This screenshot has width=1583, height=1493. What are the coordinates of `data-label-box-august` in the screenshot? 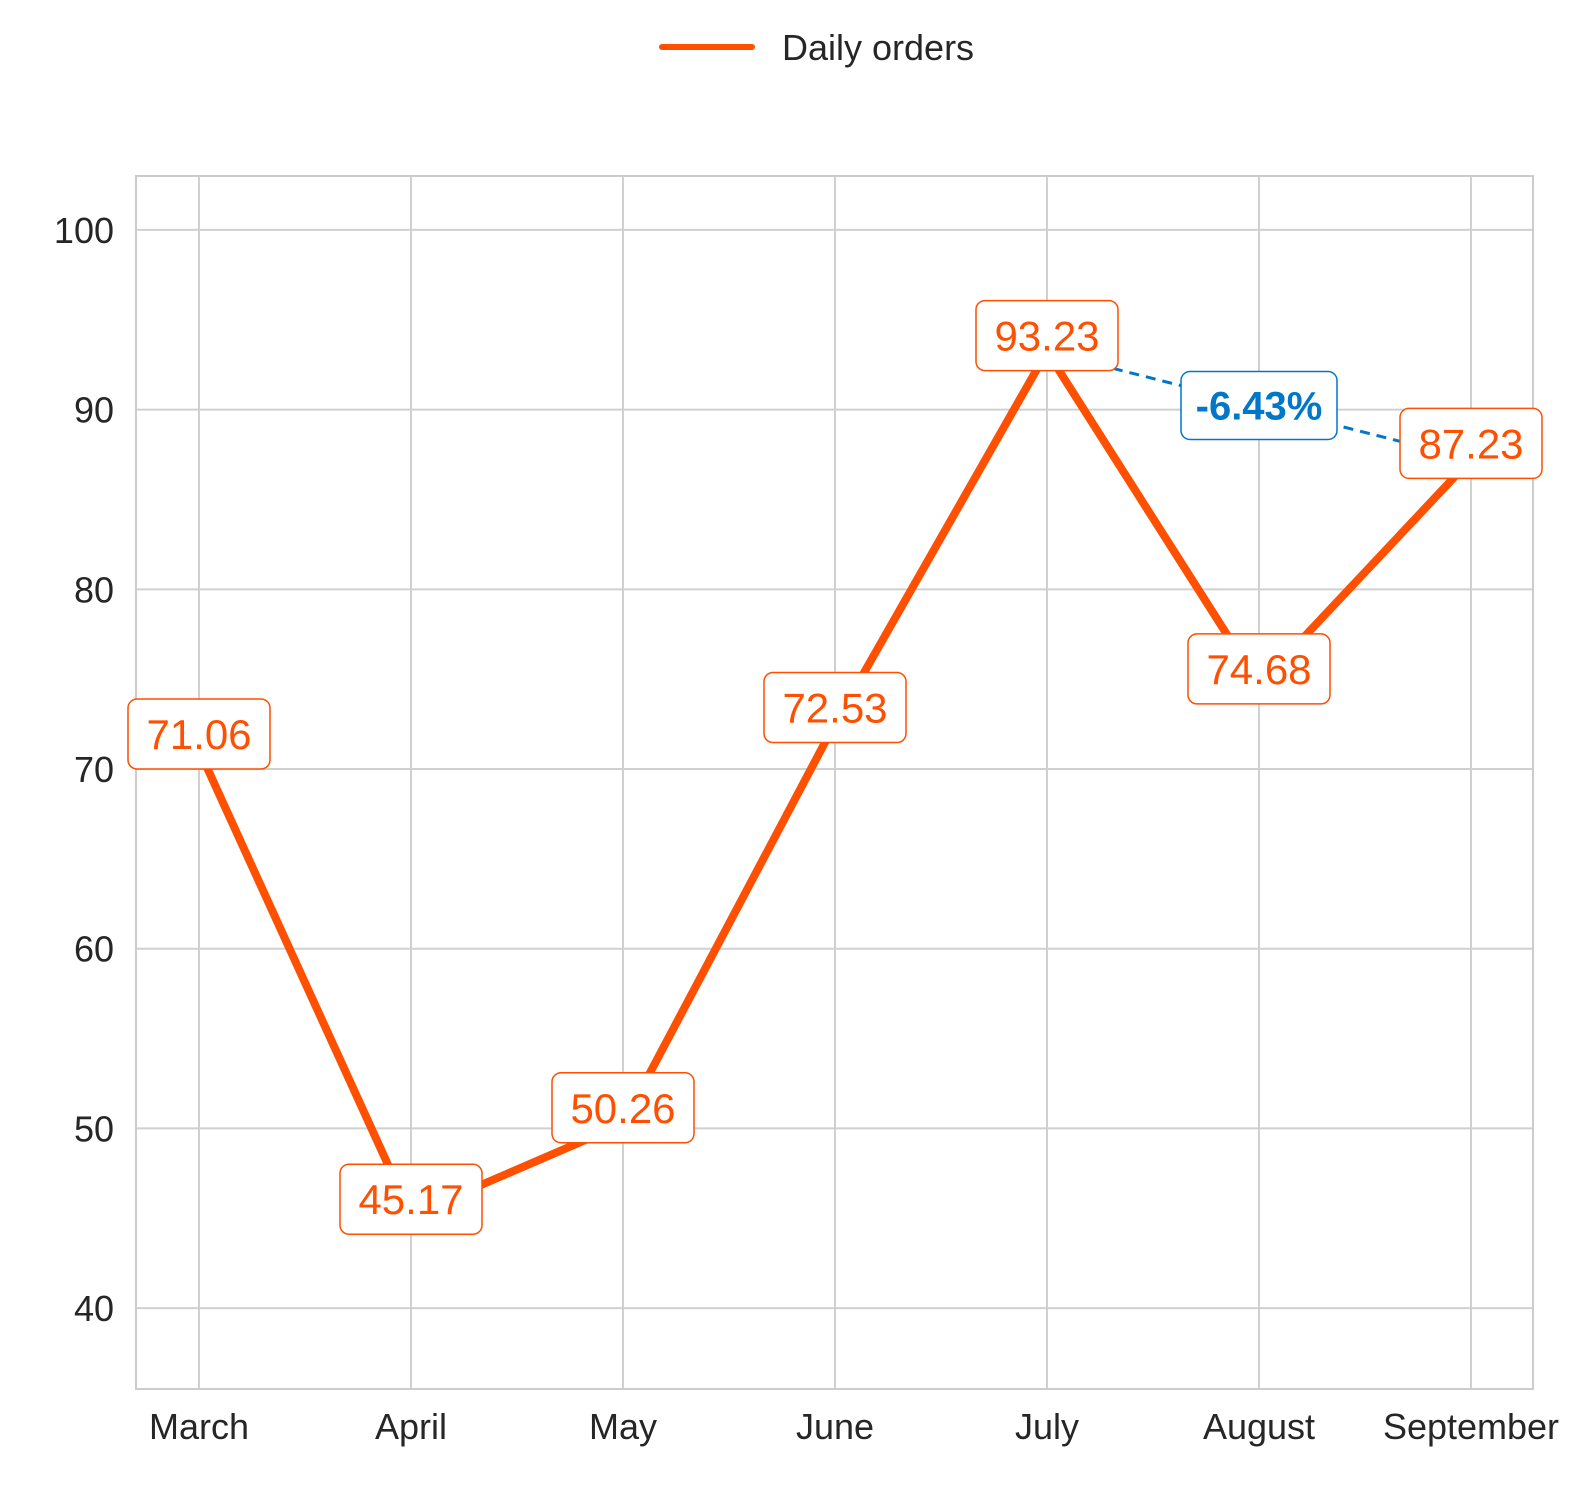 It's located at (1259, 669).